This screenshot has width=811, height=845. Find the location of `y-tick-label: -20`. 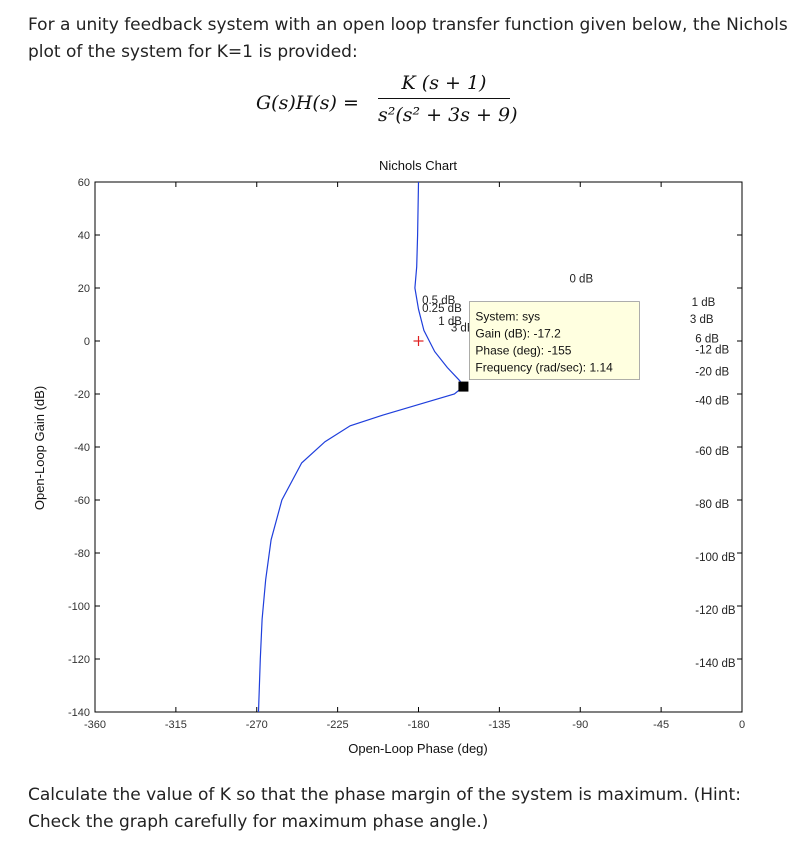

y-tick-label: -20 is located at coordinates (82, 395).